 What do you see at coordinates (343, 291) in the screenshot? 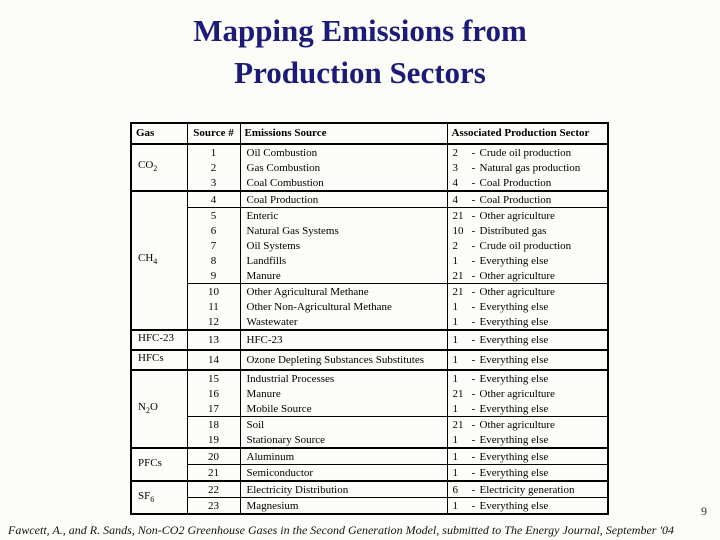
I see `emissions-source-cell: Other Agricultural Methane` at bounding box center [343, 291].